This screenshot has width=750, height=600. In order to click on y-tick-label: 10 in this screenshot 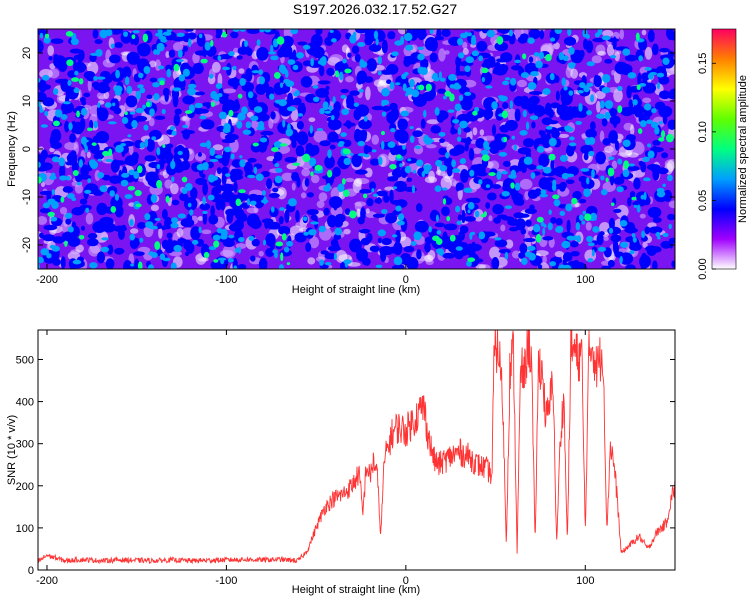, I will do `click(27, 101)`.